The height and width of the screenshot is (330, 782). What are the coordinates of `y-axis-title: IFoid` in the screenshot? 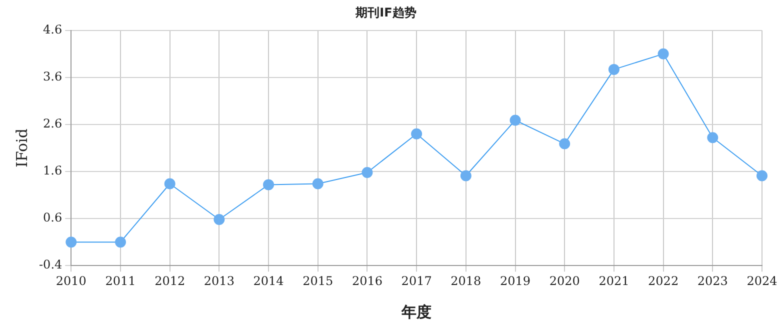 It's located at (21, 148).